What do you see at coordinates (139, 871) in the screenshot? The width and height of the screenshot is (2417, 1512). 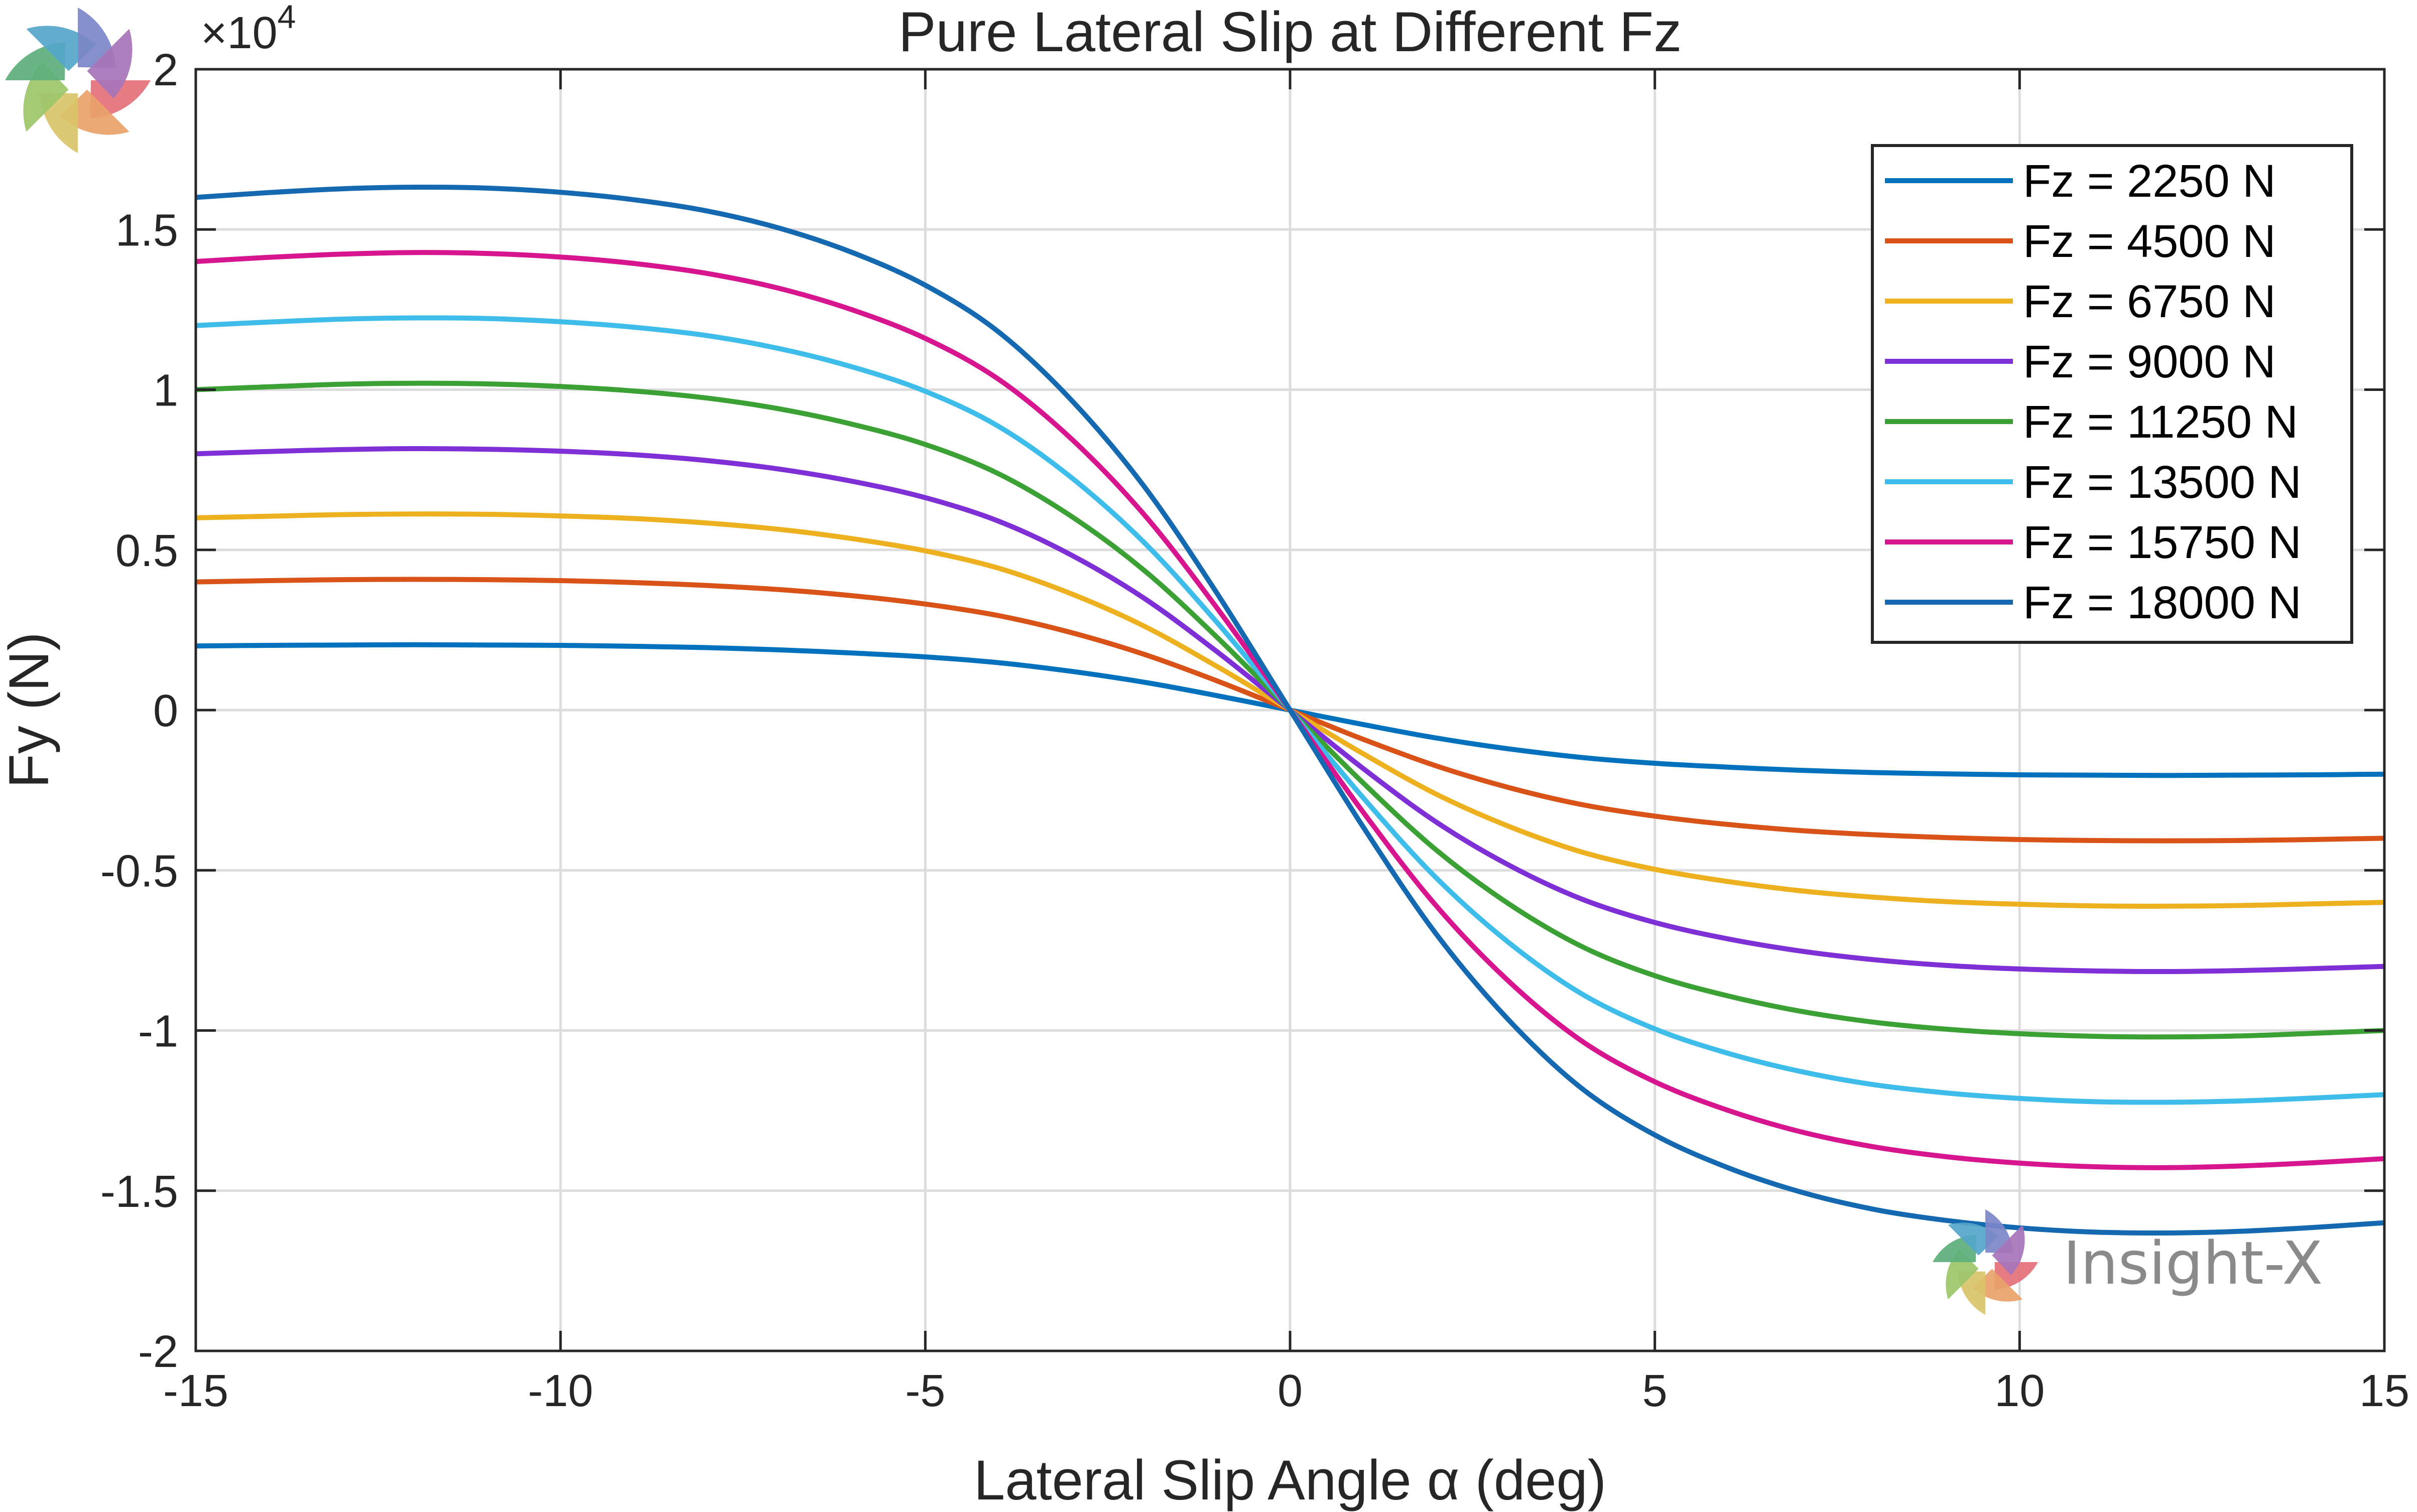 I see `y-tick-label: -0.5` at bounding box center [139, 871].